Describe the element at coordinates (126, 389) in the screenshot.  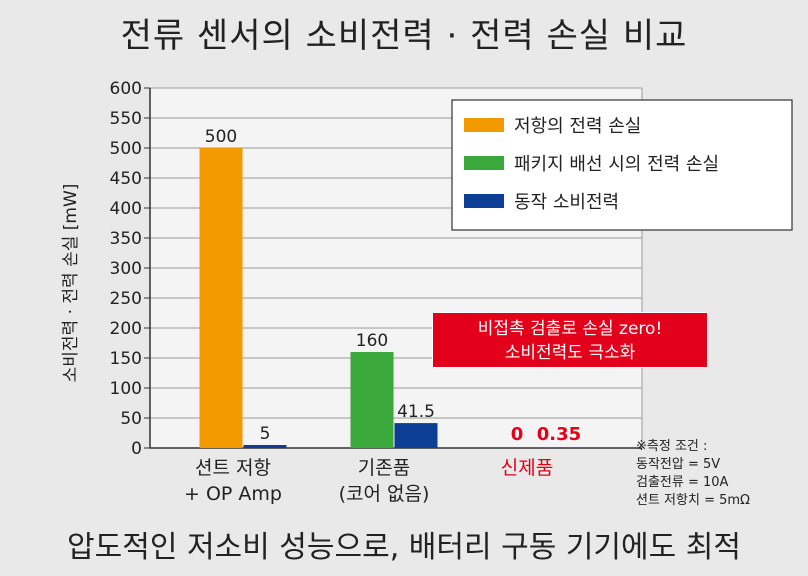
I see `y-tick-label: 100` at that location.